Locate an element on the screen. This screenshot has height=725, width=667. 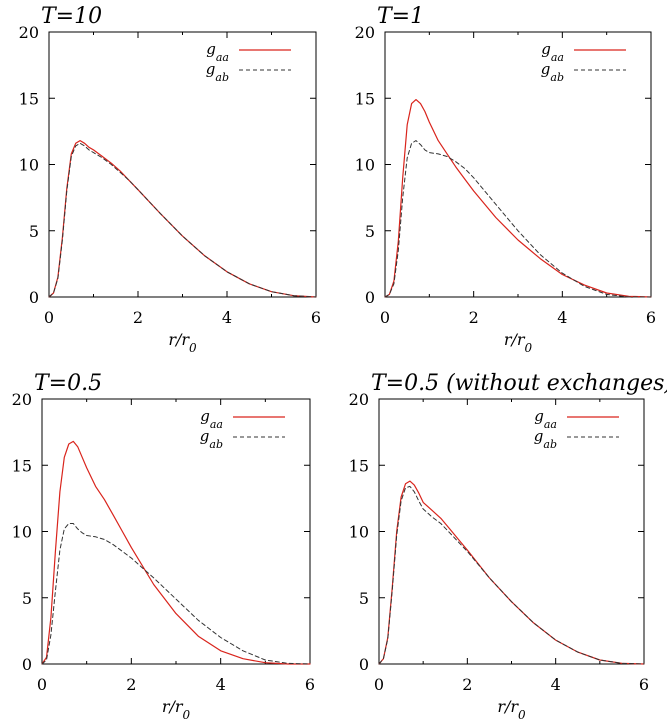
chart-title: T=1 is located at coordinates (400, 16).